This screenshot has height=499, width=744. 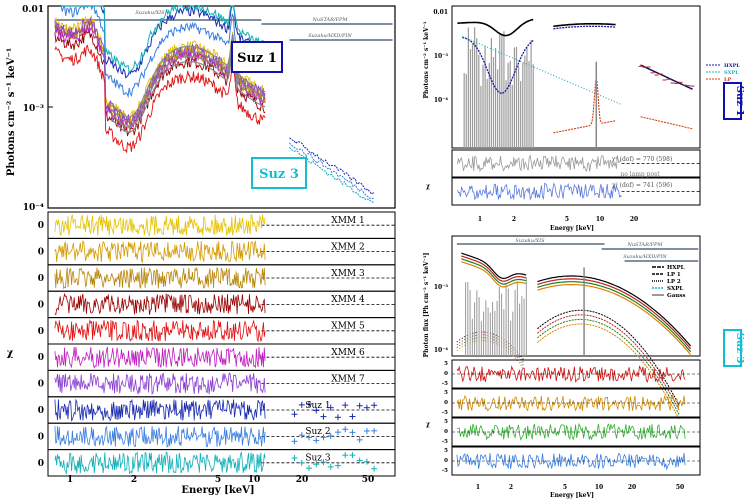 I want to click on left-ytick-3: 10⁻⁴, so click(x=33, y=208).